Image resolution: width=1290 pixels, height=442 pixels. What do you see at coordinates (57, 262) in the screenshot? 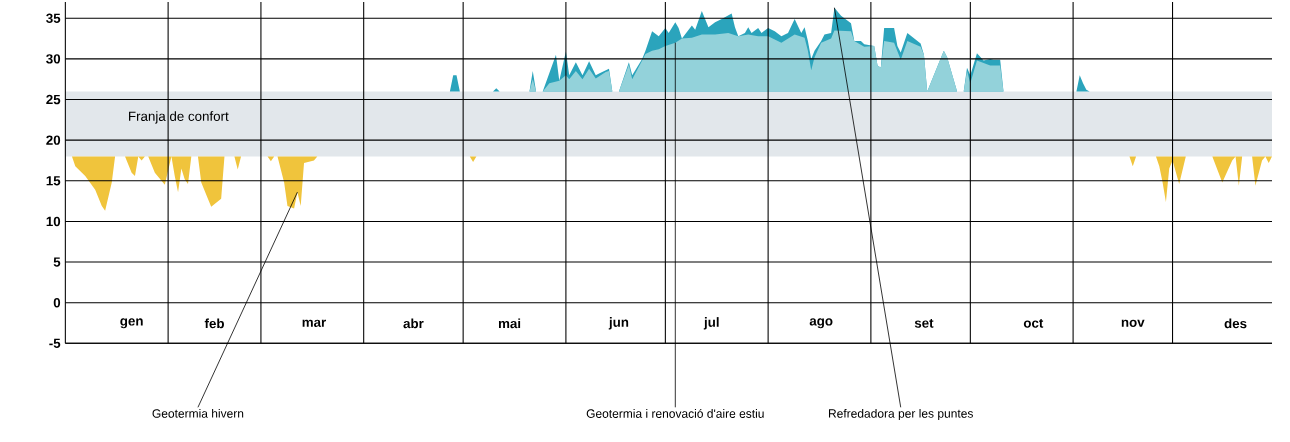
I see `y-tick-label: 5` at bounding box center [57, 262].